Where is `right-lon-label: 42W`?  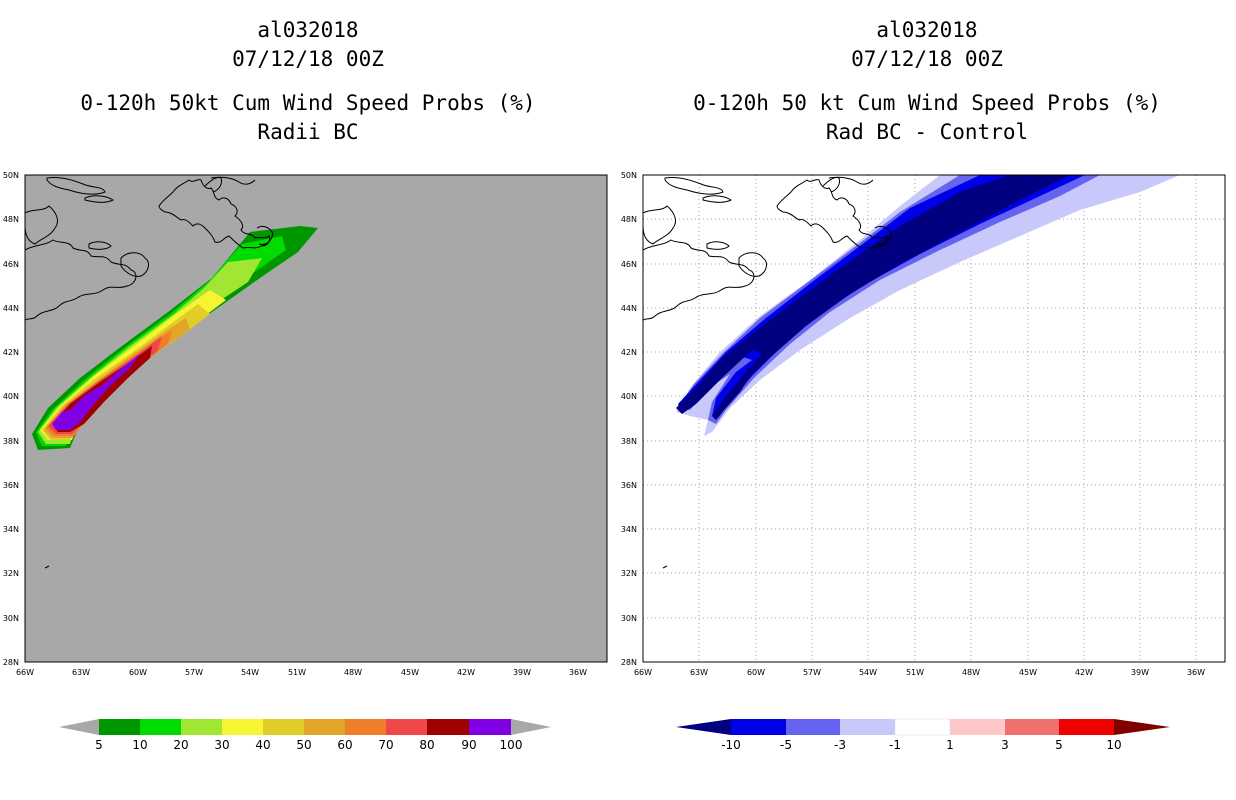 right-lon-label: 42W is located at coordinates (1084, 672).